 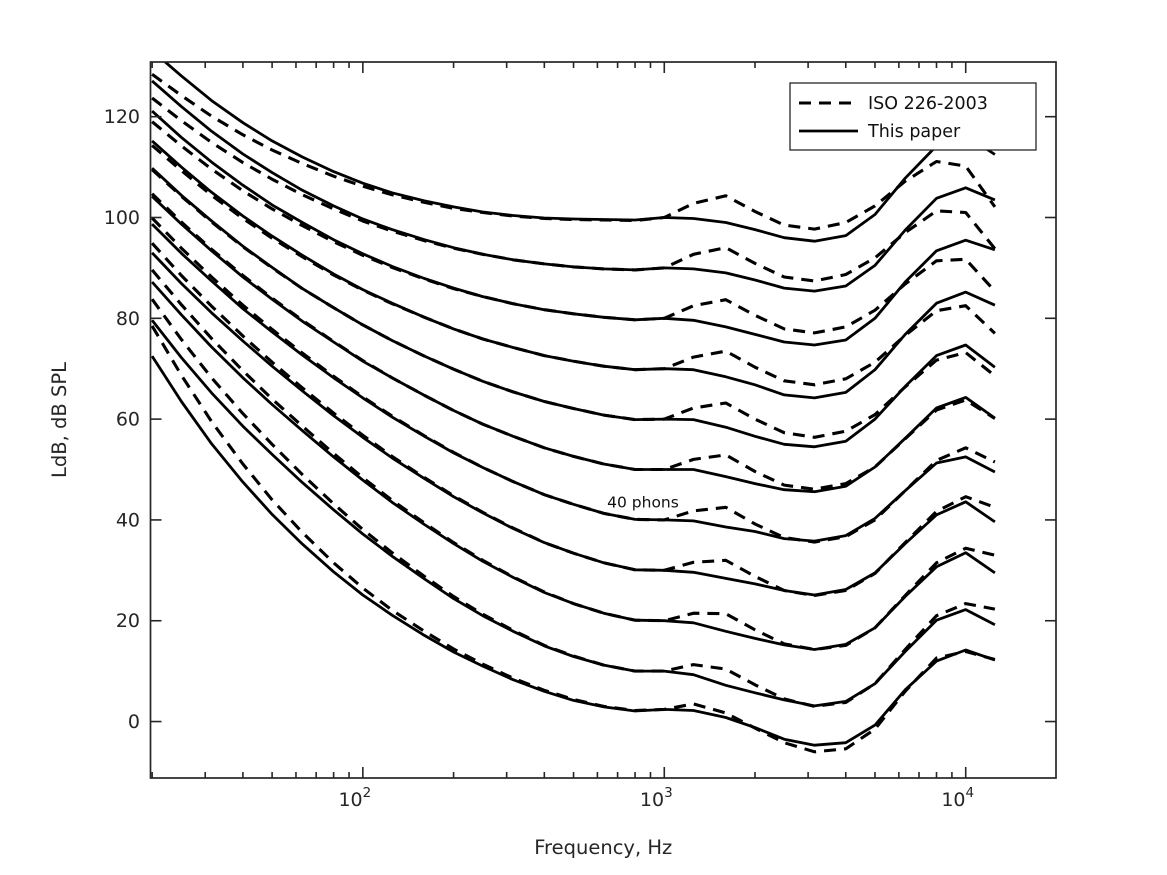 I want to click on annotation-group: 40 phons, so click(x=643, y=502).